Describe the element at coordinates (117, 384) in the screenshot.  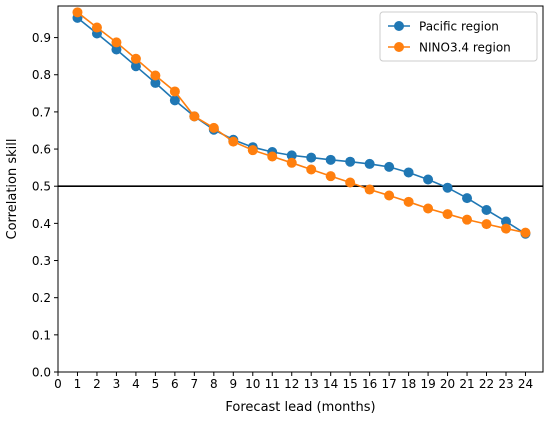
I see `x-tick-label: 3` at that location.